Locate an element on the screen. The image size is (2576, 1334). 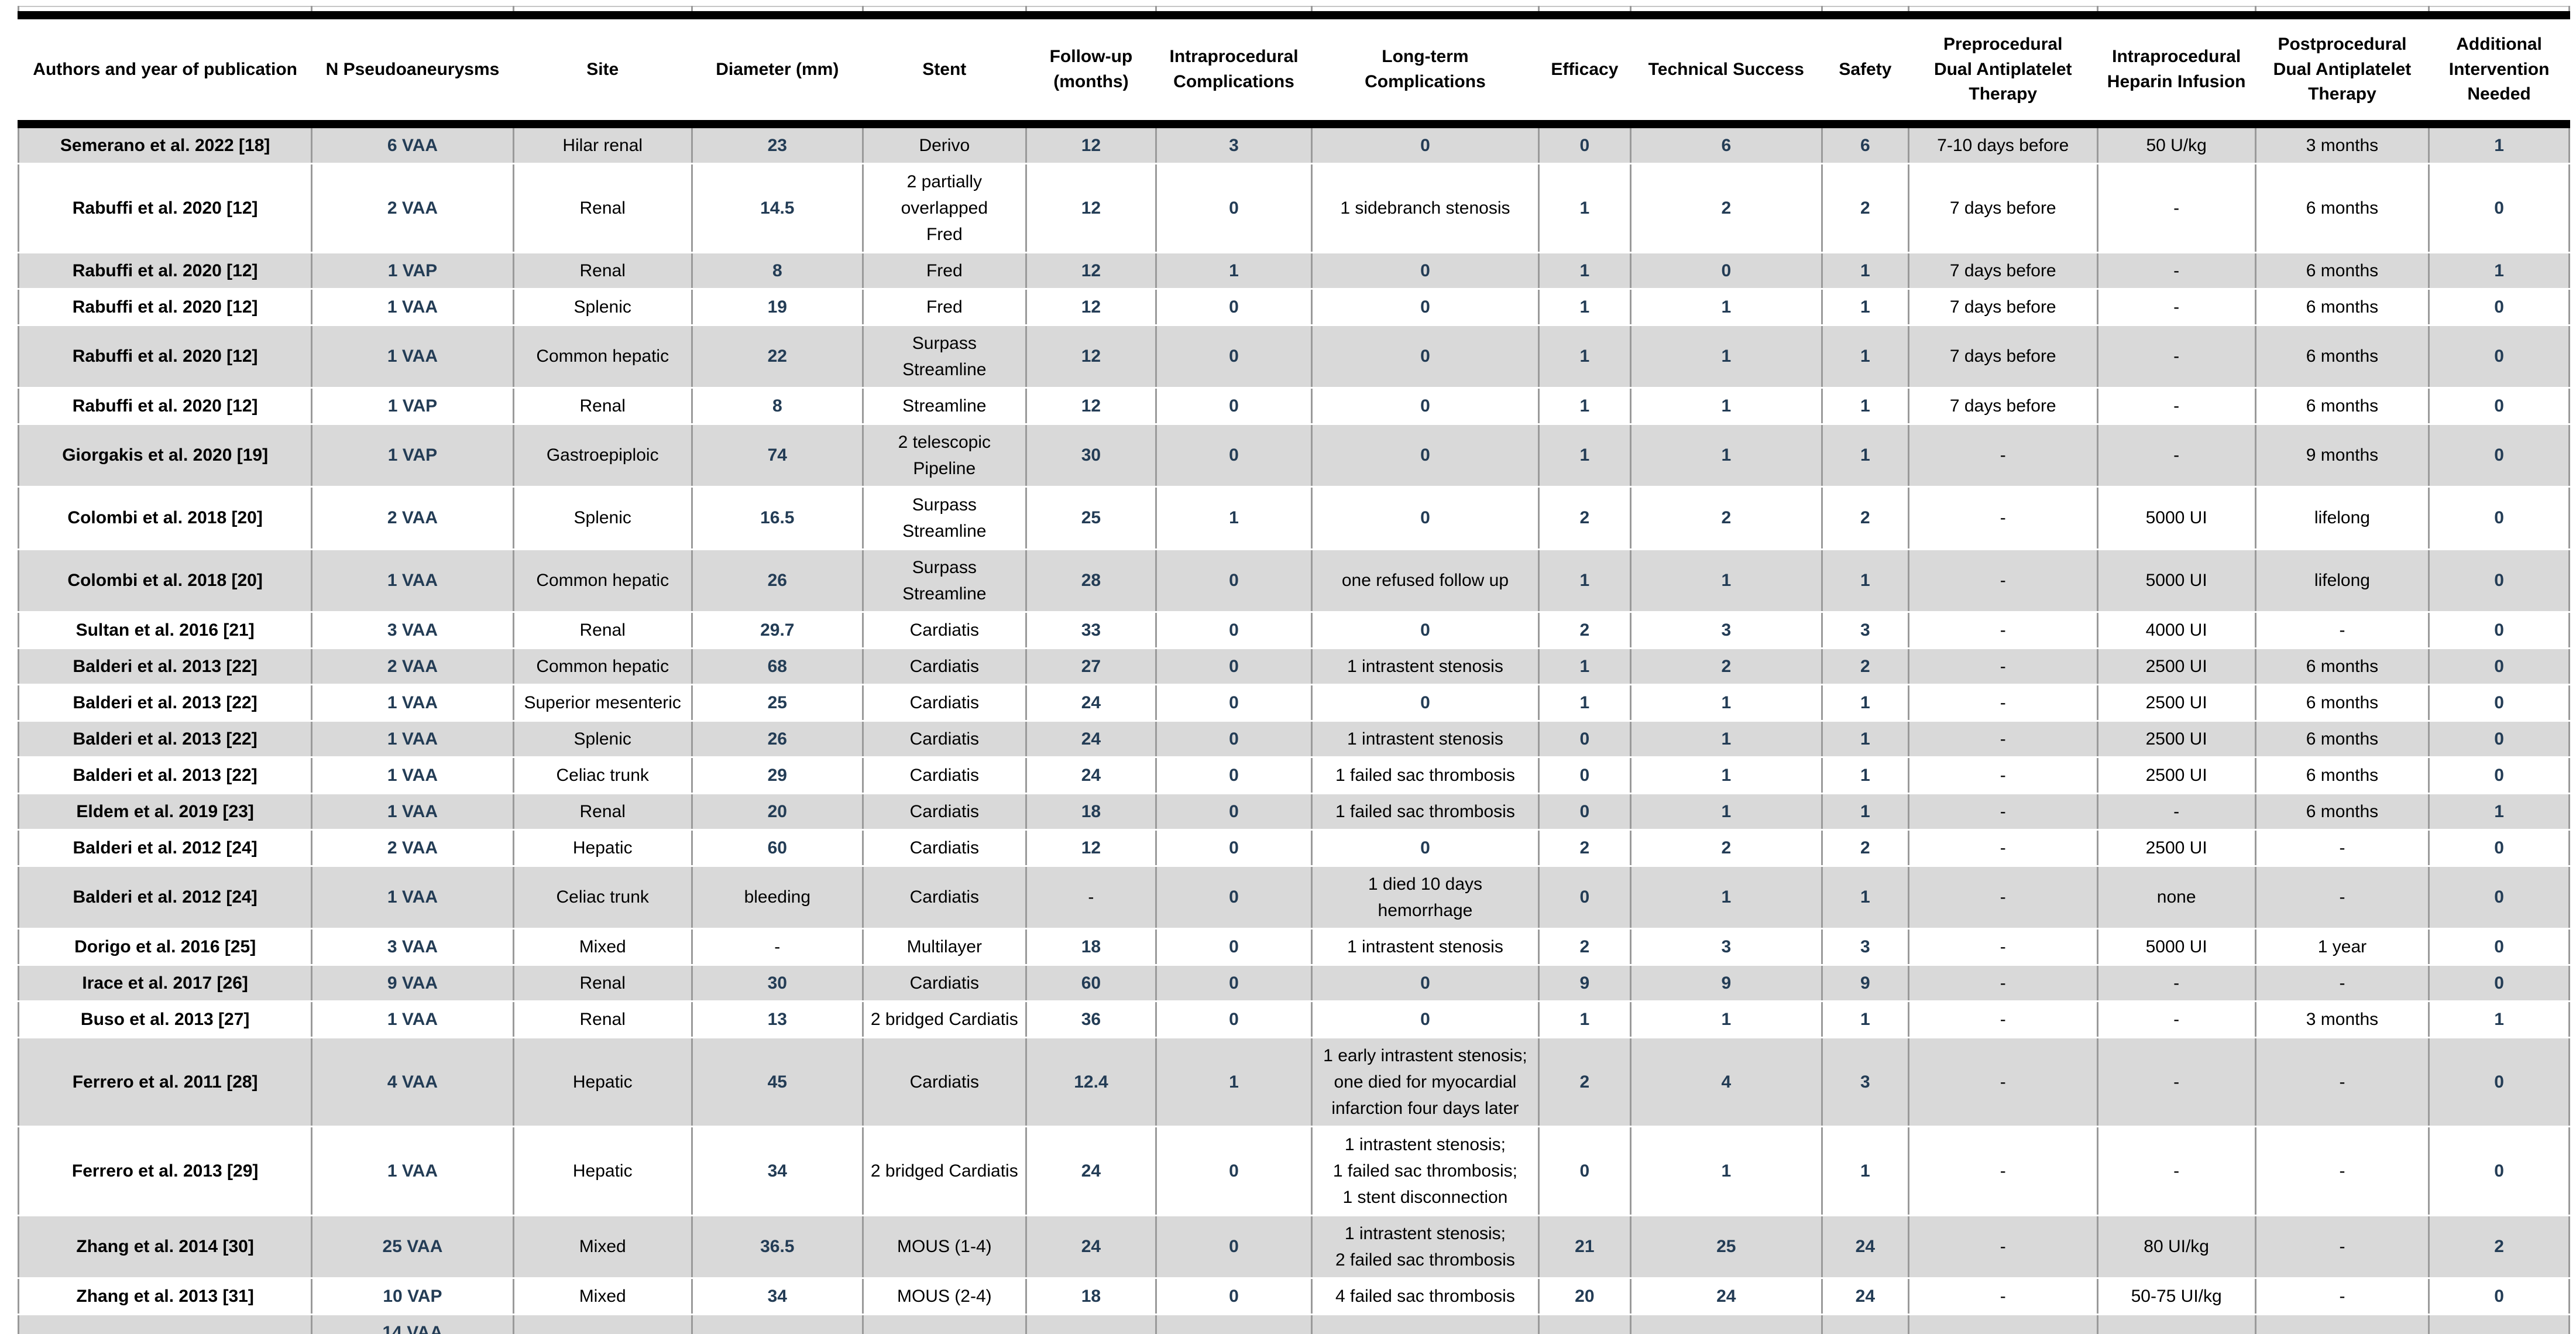
cell-follow-up: 18 is located at coordinates (1091, 1296).